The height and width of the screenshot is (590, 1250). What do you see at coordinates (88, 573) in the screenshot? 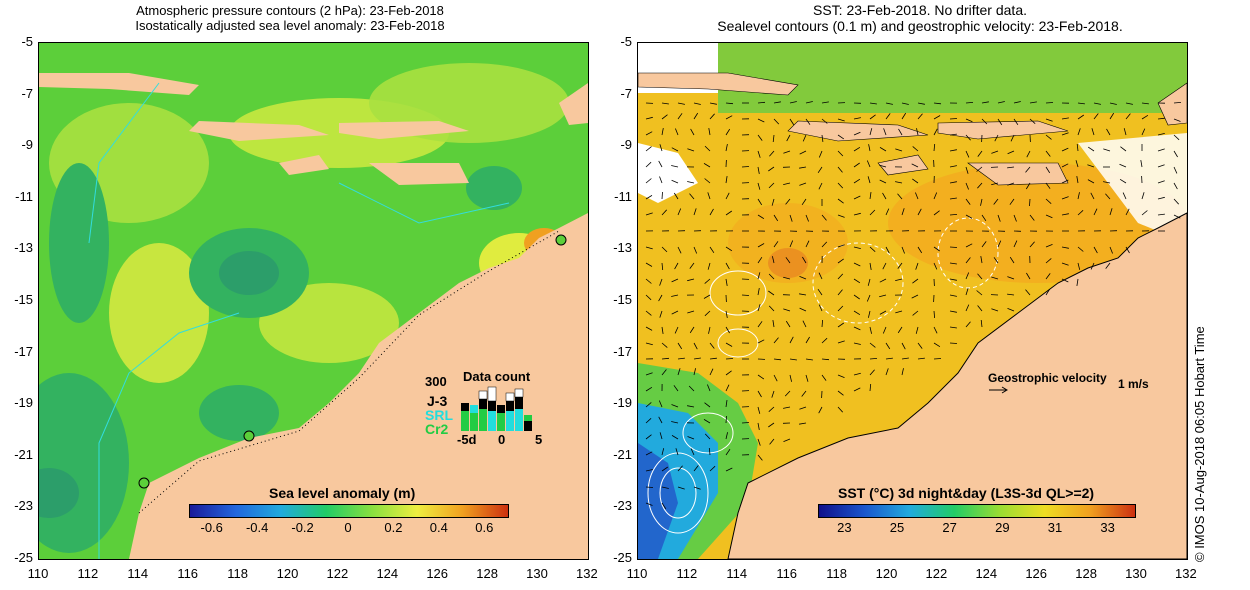
I see `x-tick-label: 112` at bounding box center [88, 573].